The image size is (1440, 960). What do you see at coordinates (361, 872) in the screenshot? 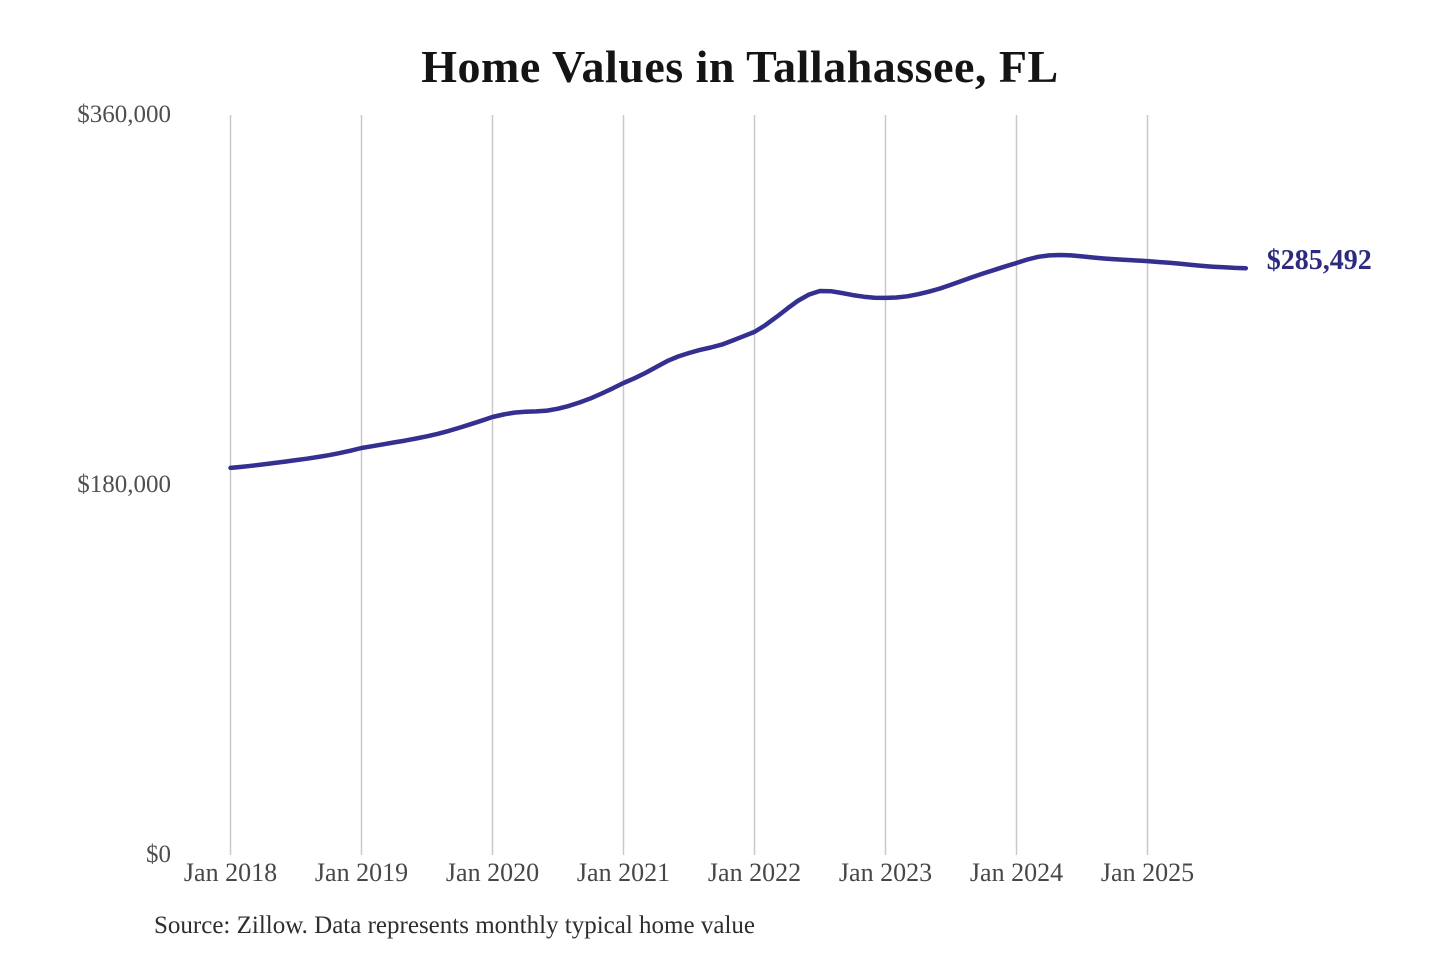
I see `x-tick-label: Jan 2019` at bounding box center [361, 872].